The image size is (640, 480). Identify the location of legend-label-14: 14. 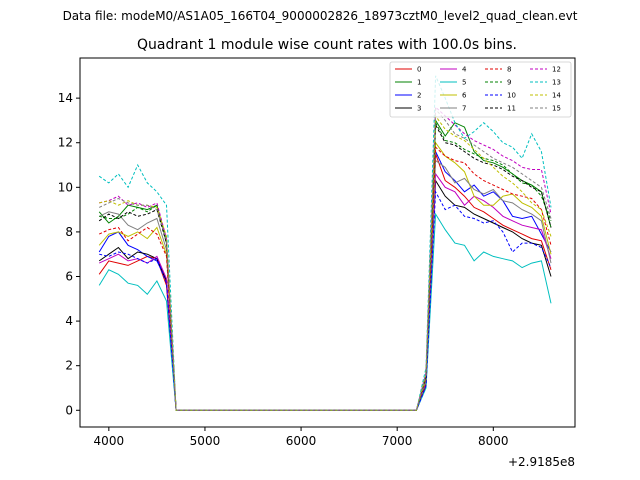
(556, 96).